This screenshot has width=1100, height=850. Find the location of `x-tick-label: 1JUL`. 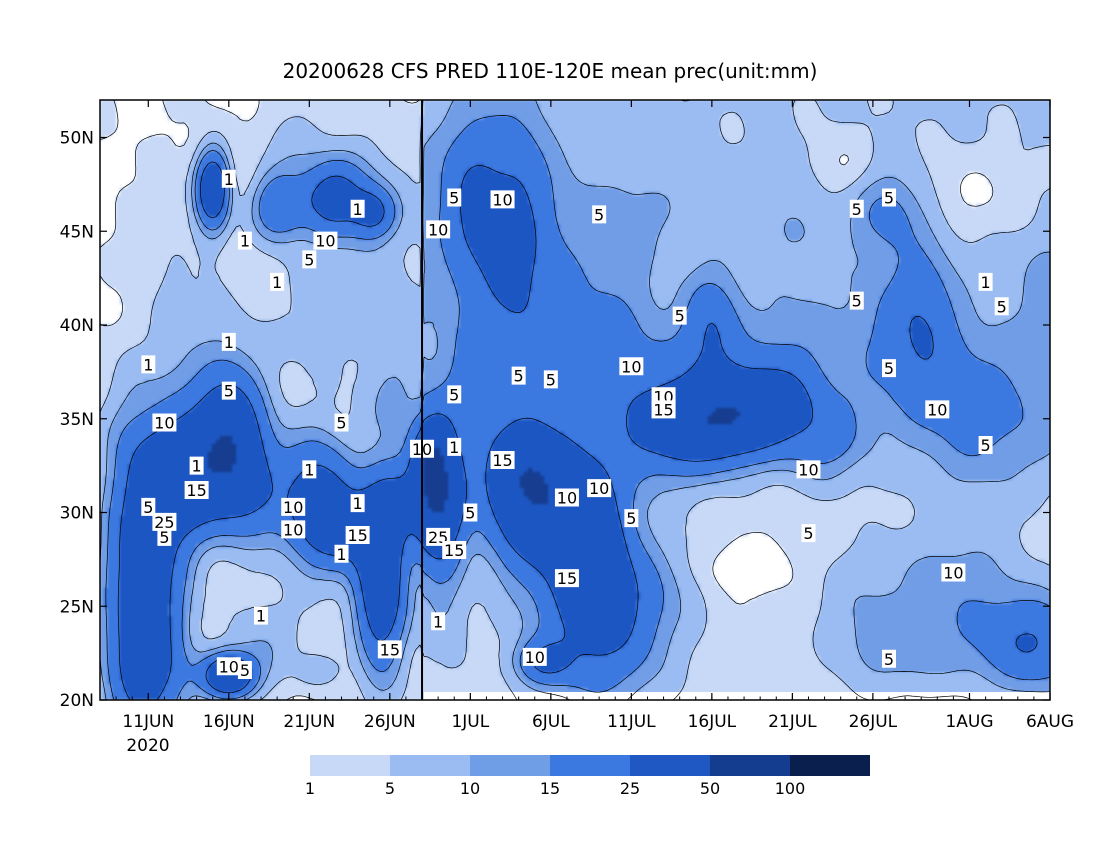

x-tick-label: 1JUL is located at coordinates (470, 722).